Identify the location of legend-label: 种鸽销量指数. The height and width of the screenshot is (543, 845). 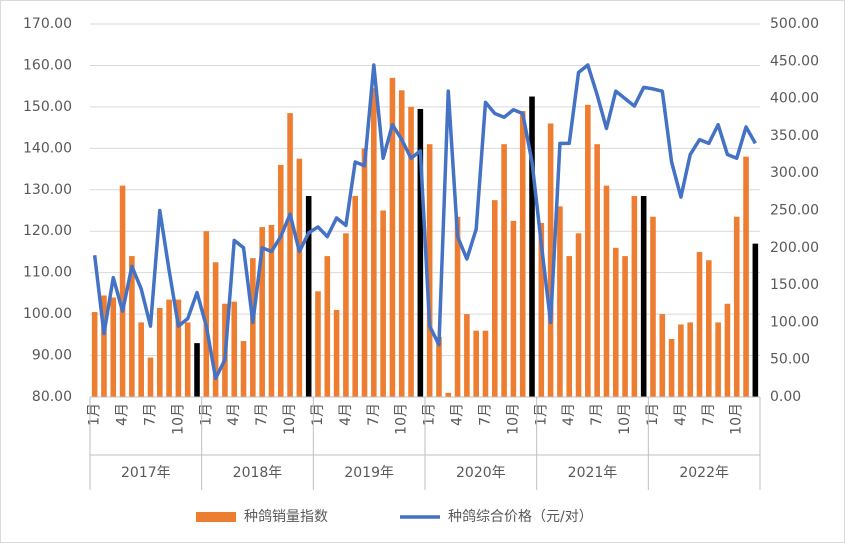
(286, 516).